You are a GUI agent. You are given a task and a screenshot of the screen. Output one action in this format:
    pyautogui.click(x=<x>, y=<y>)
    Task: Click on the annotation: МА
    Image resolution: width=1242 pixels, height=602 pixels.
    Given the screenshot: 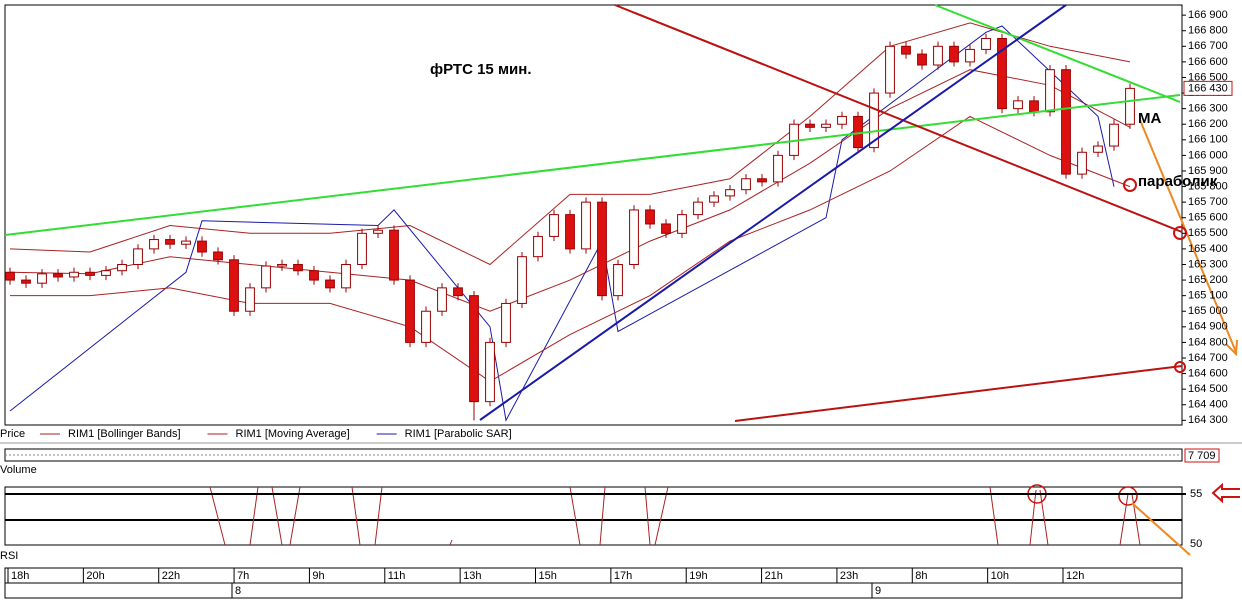 What is the action you would take?
    pyautogui.click(x=1149, y=118)
    